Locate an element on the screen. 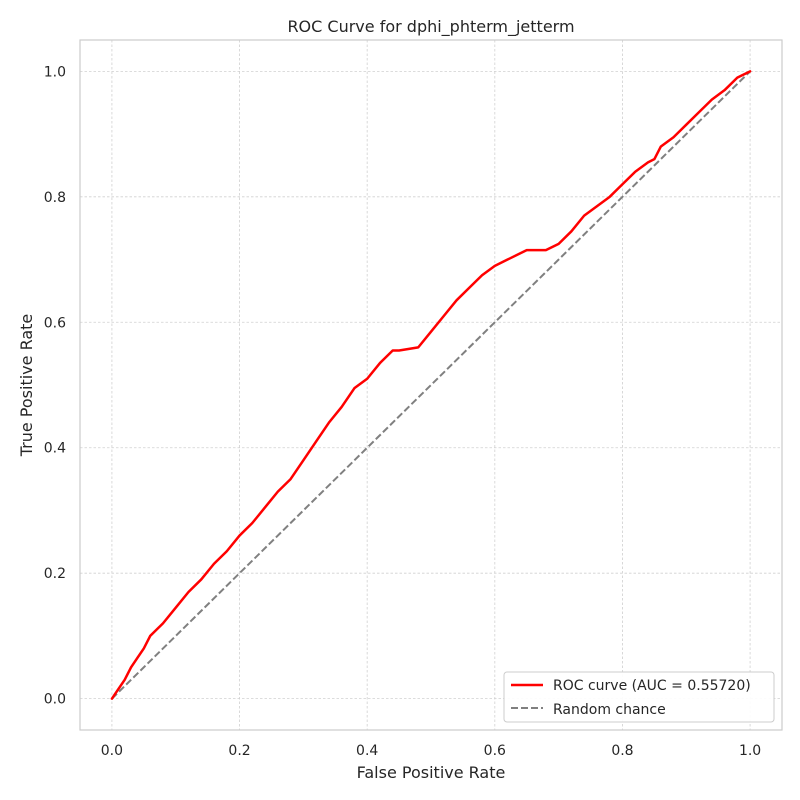  legend-label-random: Random chance is located at coordinates (609, 710).